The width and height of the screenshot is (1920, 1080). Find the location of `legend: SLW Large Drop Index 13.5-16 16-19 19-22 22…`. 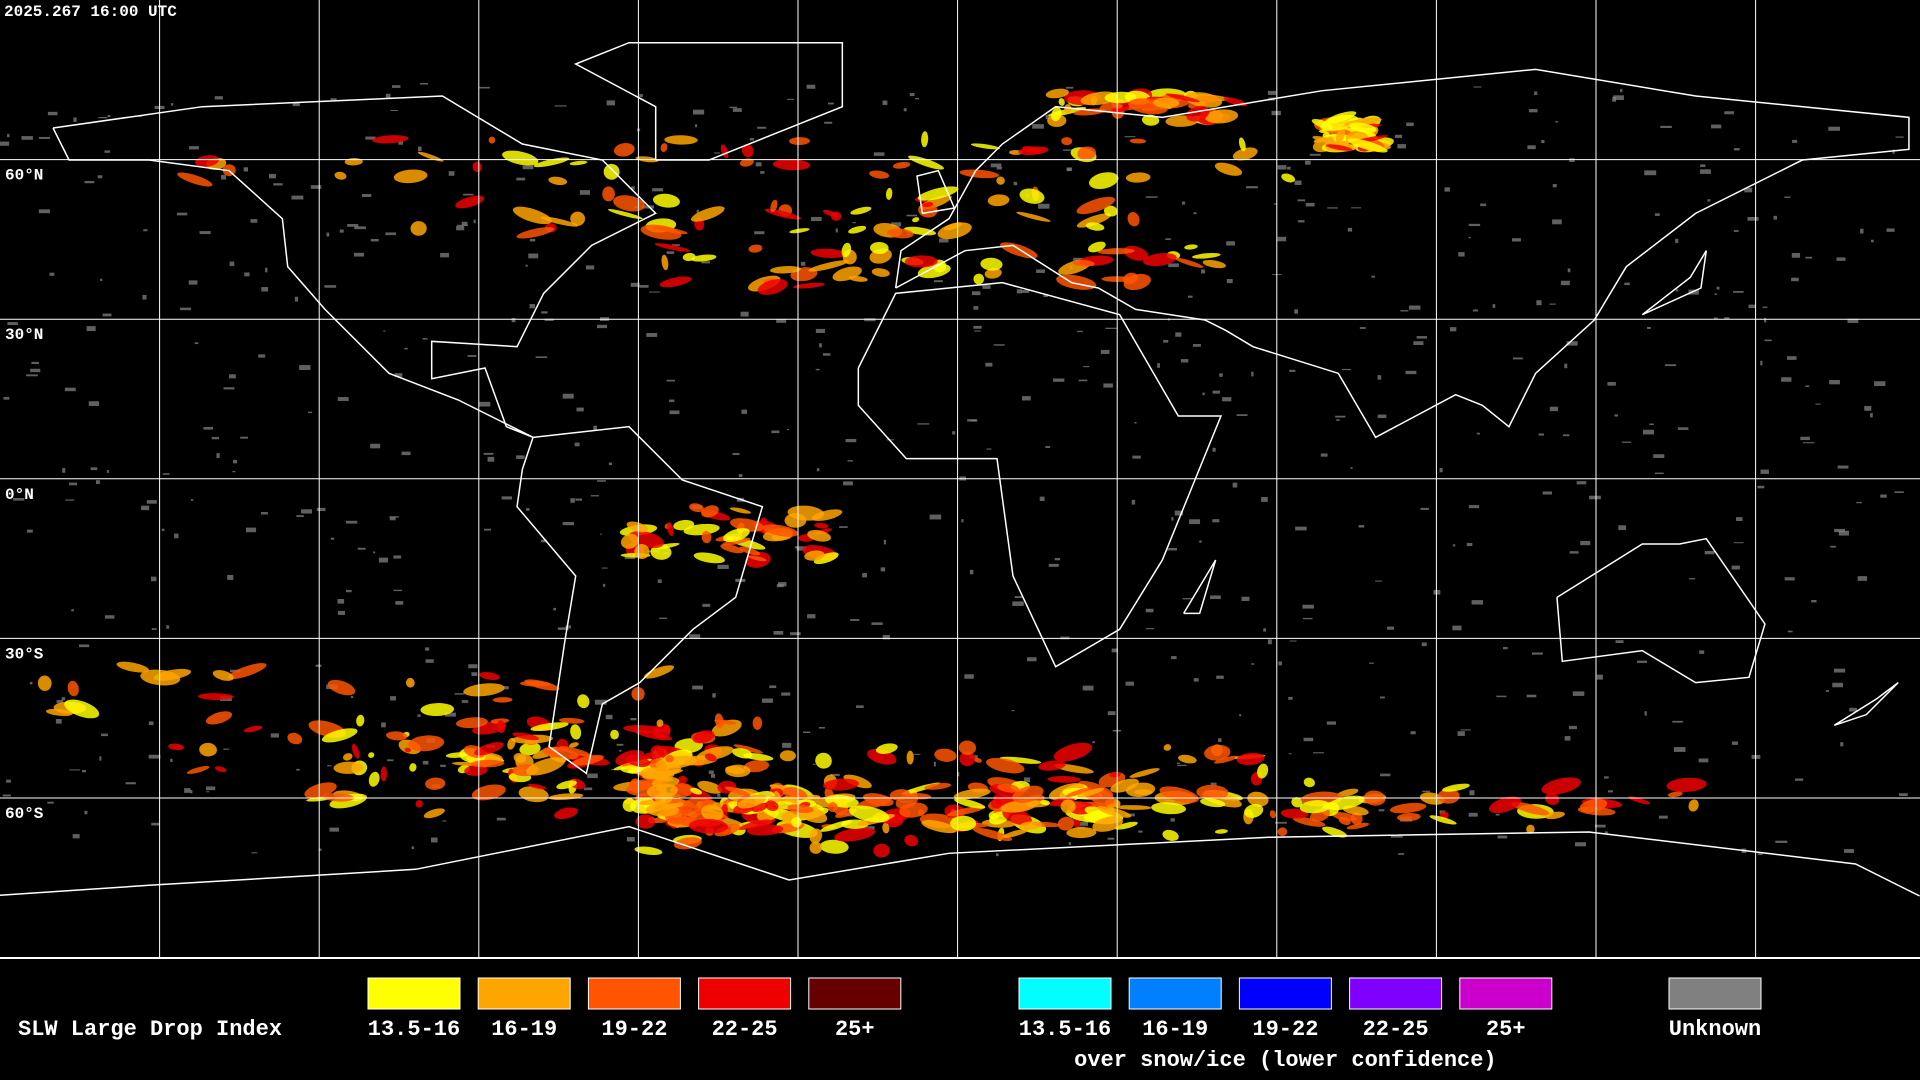

legend: SLW Large Drop Index 13.5-16 16-19 19-22 22… is located at coordinates (890, 1025).